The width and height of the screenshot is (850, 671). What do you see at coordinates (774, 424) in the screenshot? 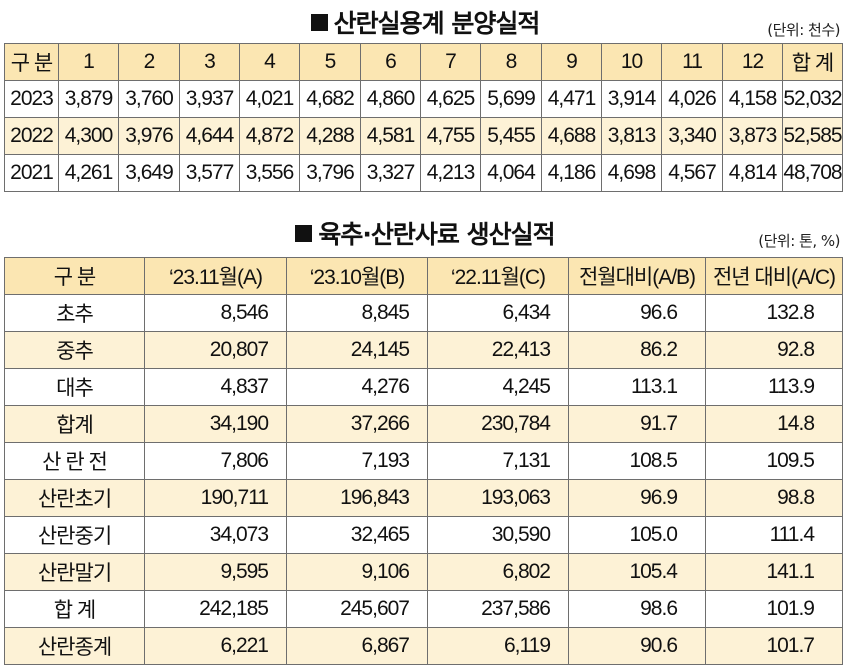
I see `feed-cell: 14.8` at bounding box center [774, 424].